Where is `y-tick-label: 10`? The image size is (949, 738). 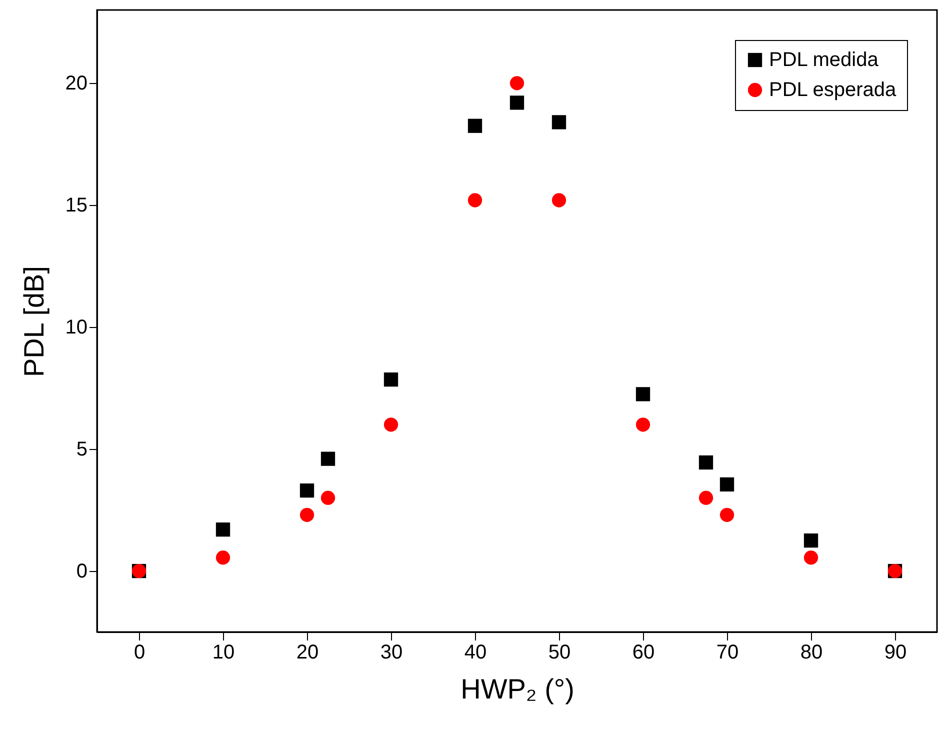 y-tick-label: 10 is located at coordinates (76, 327).